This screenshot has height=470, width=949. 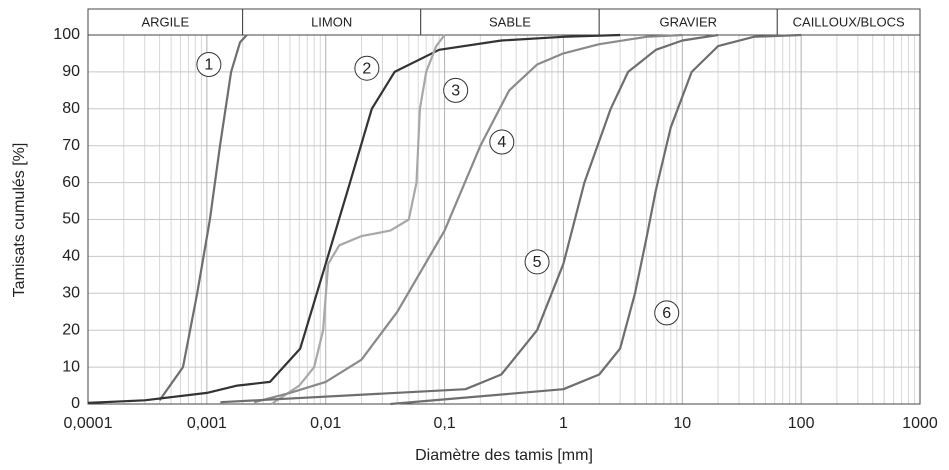 I want to click on x-axis-label: Diamètre des tamis [mm], so click(x=504, y=455).